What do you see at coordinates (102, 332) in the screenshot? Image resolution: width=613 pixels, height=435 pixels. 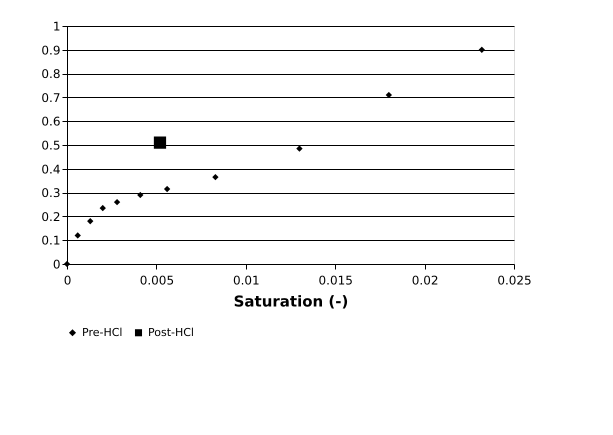 I see `legend-label: Pre-HCl` at bounding box center [102, 332].